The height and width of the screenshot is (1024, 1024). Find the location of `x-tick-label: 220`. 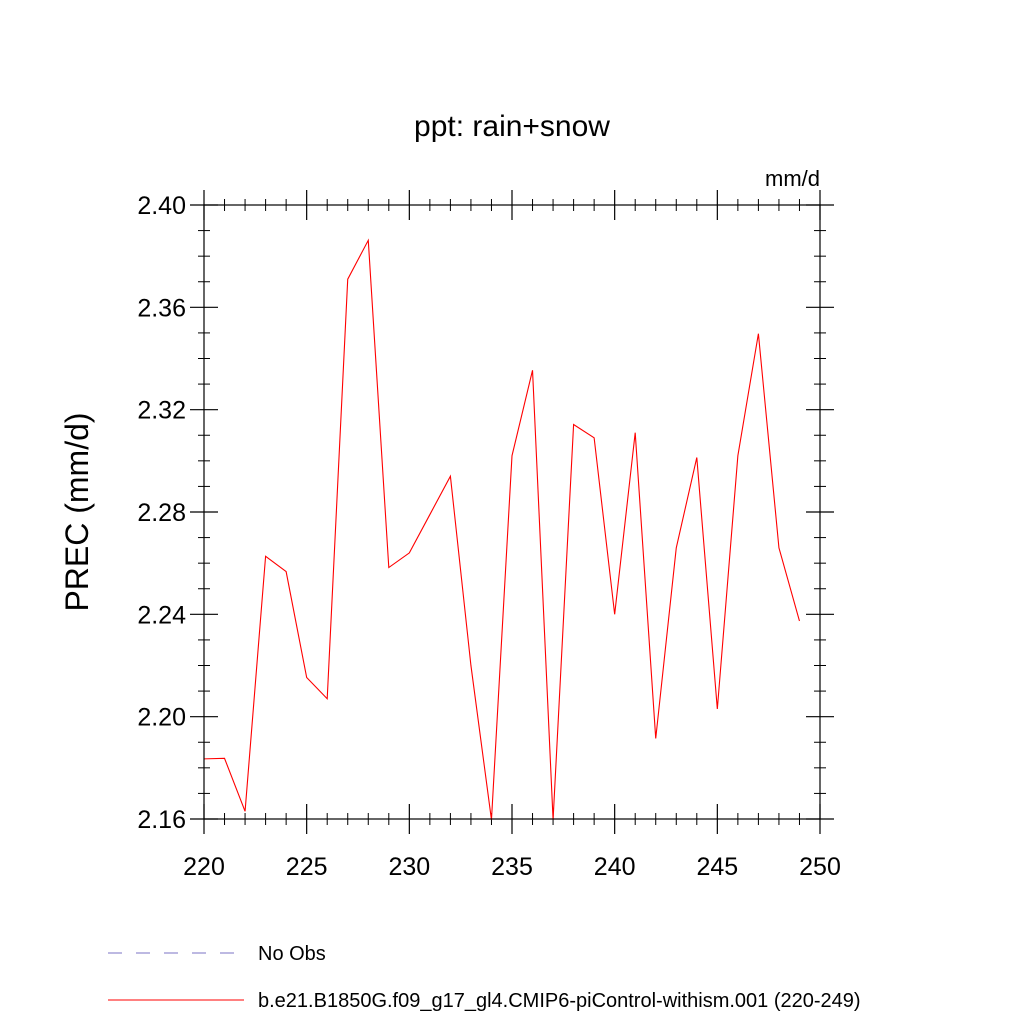

x-tick-label: 220 is located at coordinates (204, 867).